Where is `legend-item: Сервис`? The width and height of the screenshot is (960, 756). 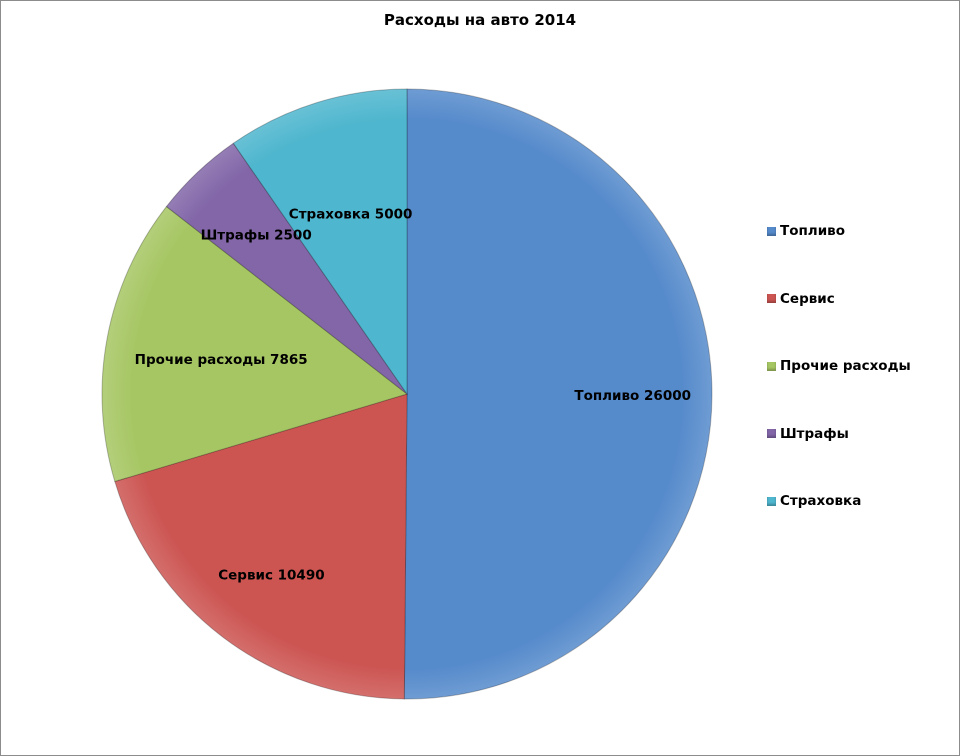
legend-item: Сервис is located at coordinates (801, 299).